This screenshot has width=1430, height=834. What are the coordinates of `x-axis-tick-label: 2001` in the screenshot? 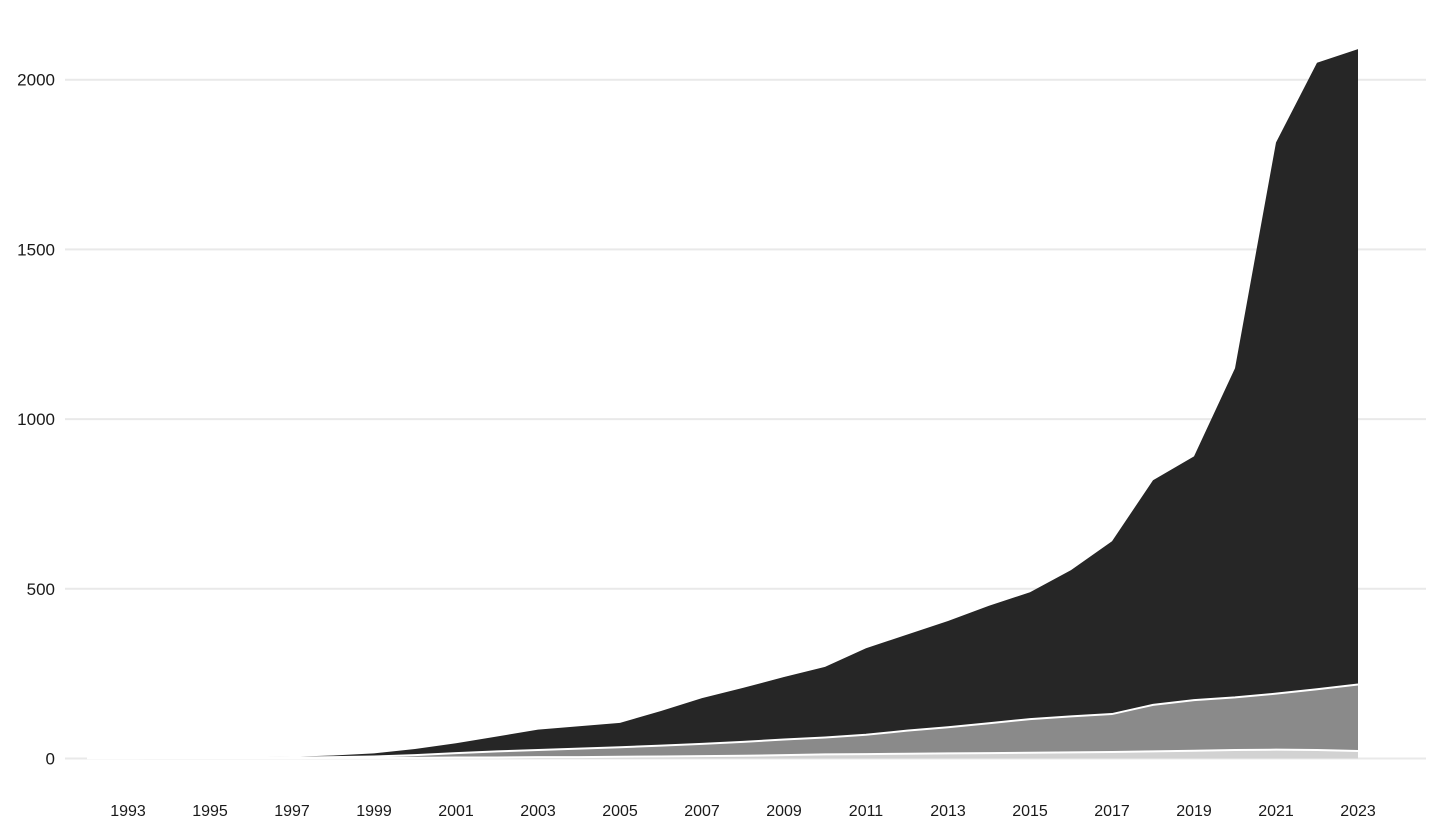 It's located at (456, 811).